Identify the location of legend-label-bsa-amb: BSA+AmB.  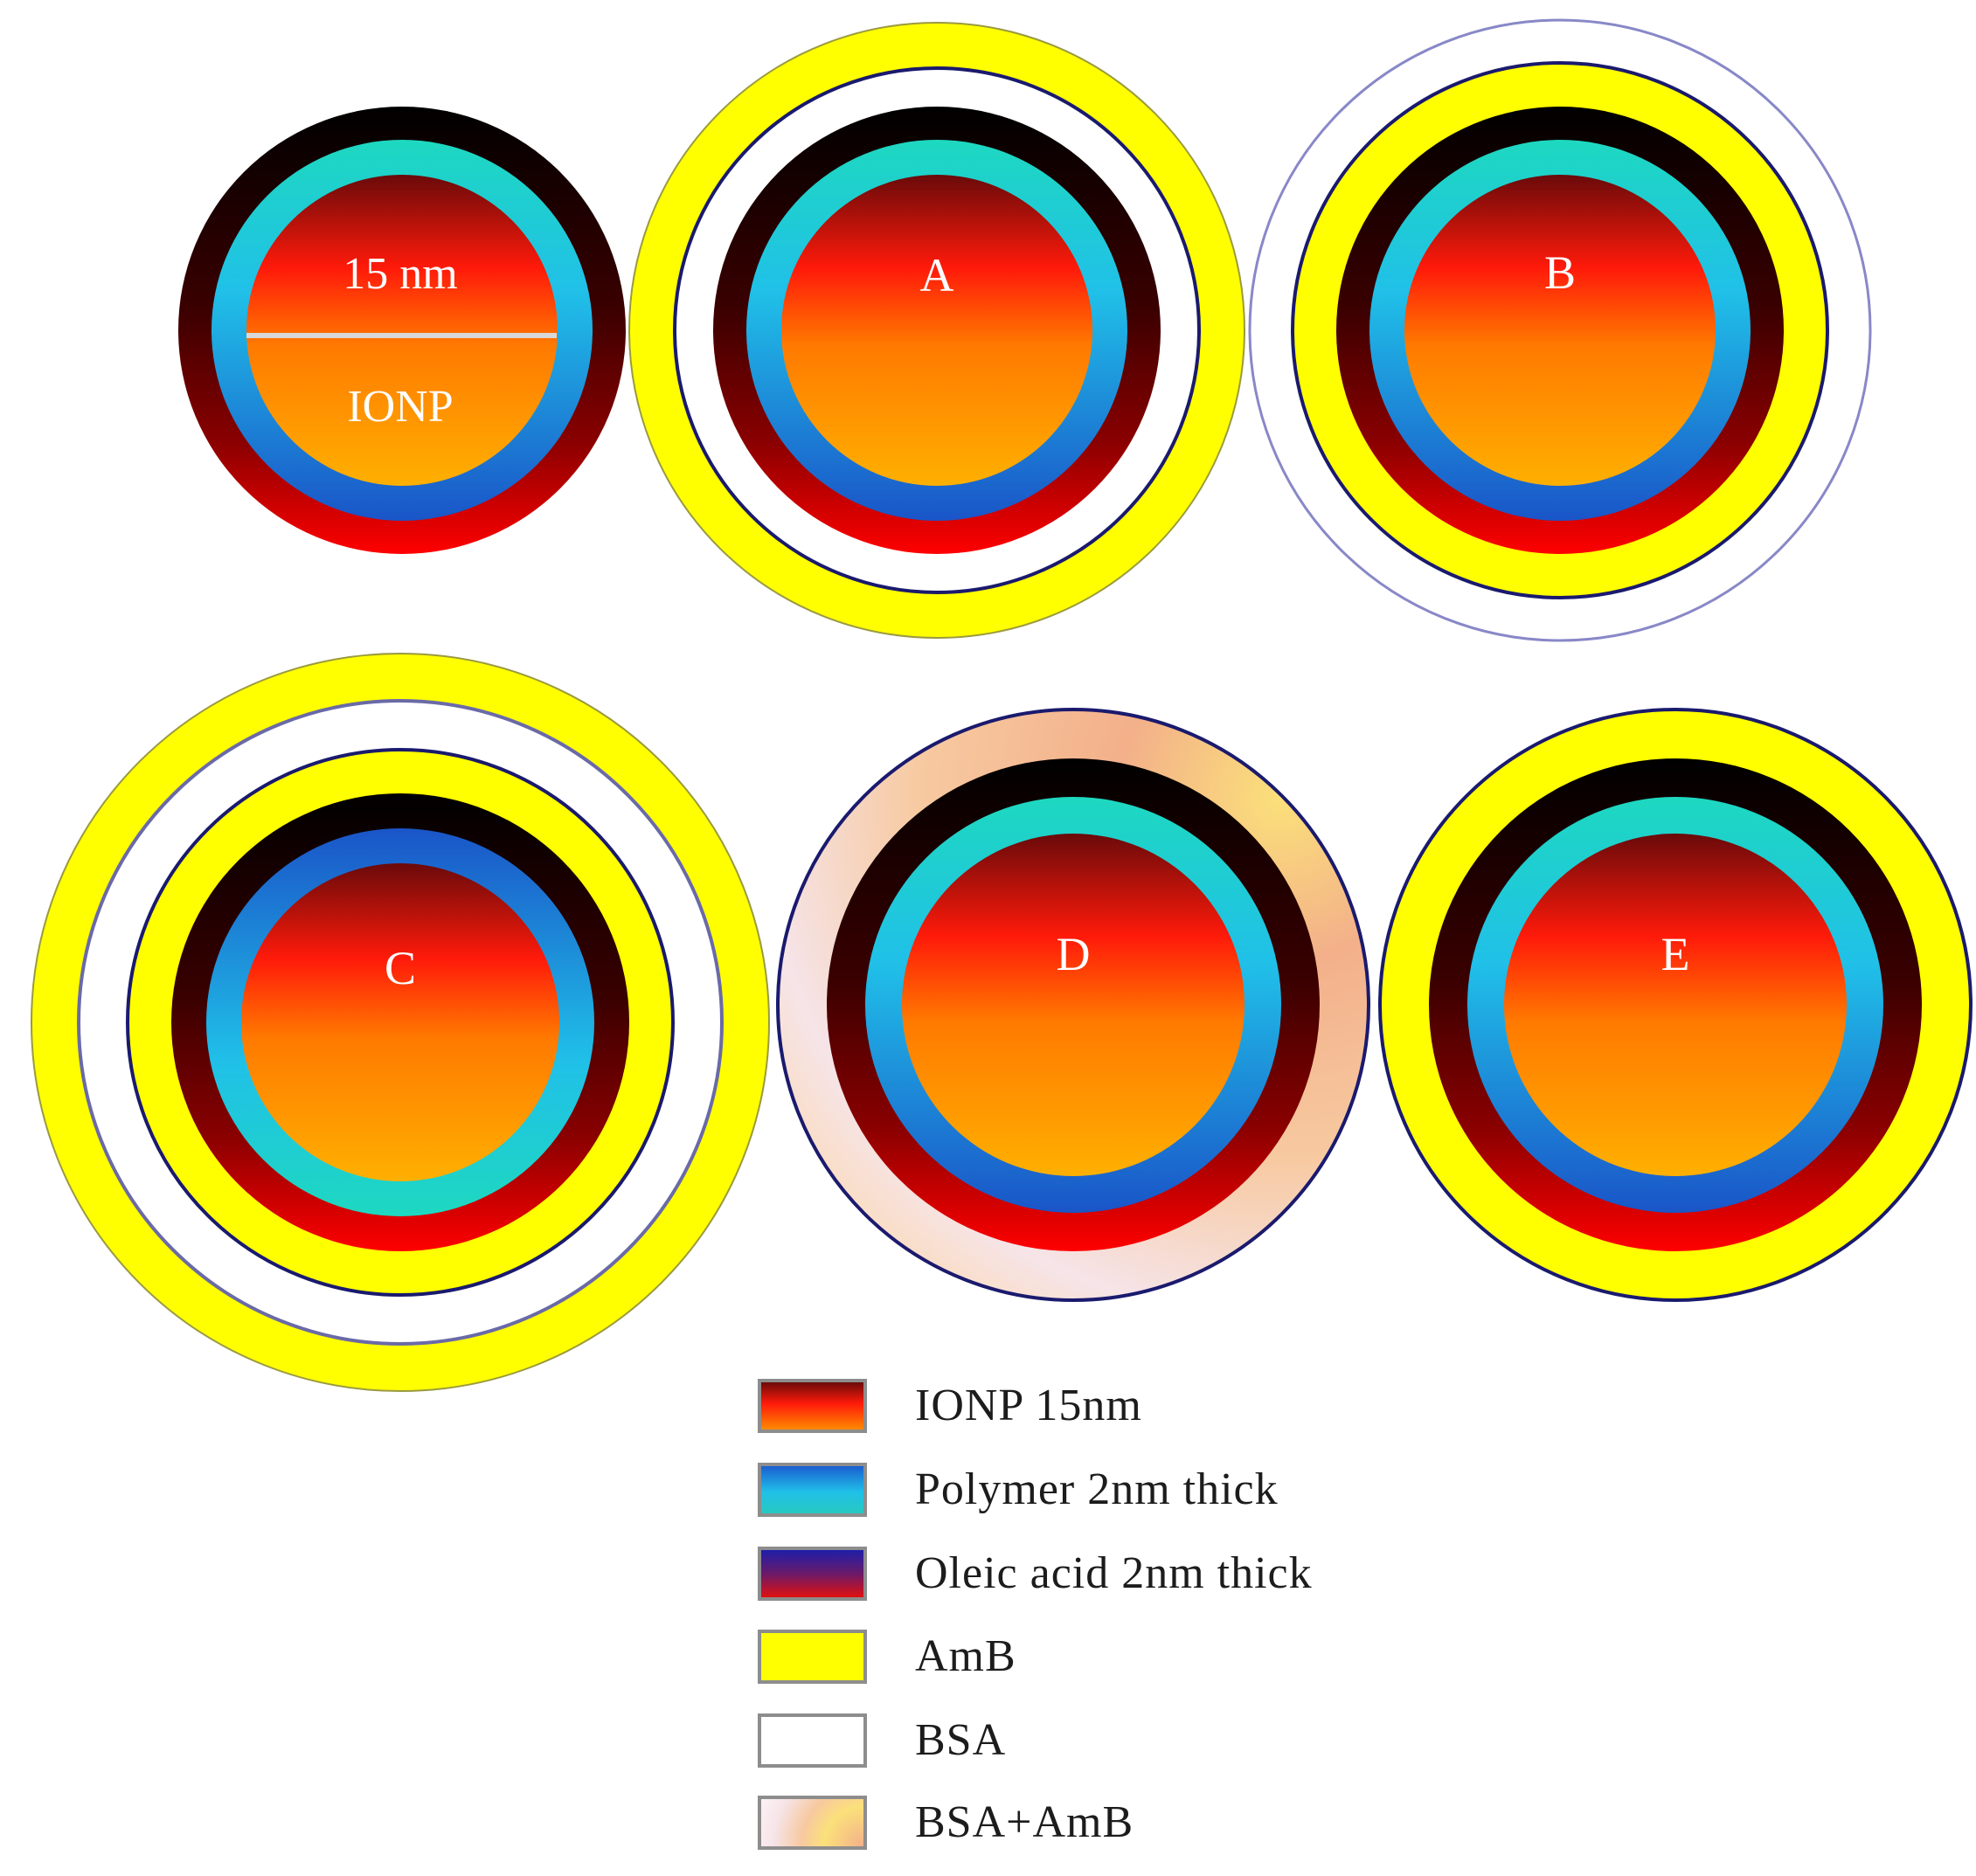
(1024, 1822).